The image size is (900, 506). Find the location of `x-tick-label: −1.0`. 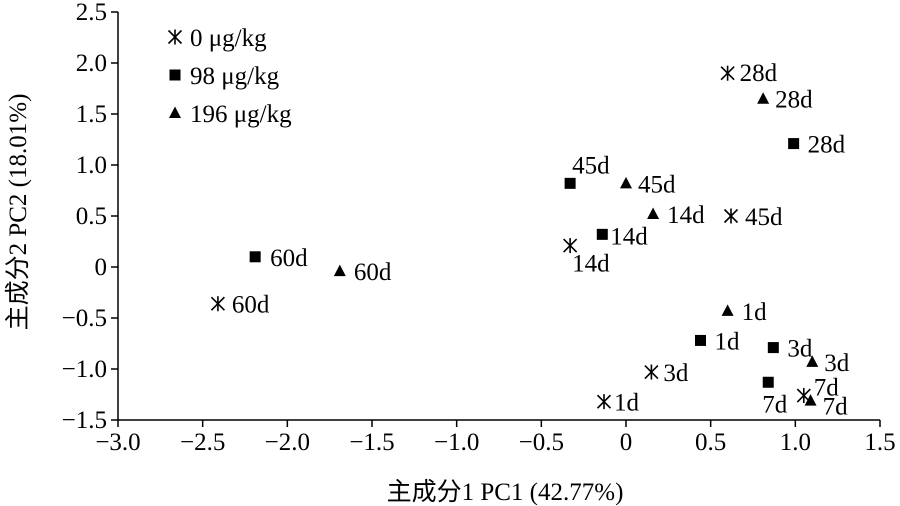

x-tick-label: −1.0 is located at coordinates (456, 442).